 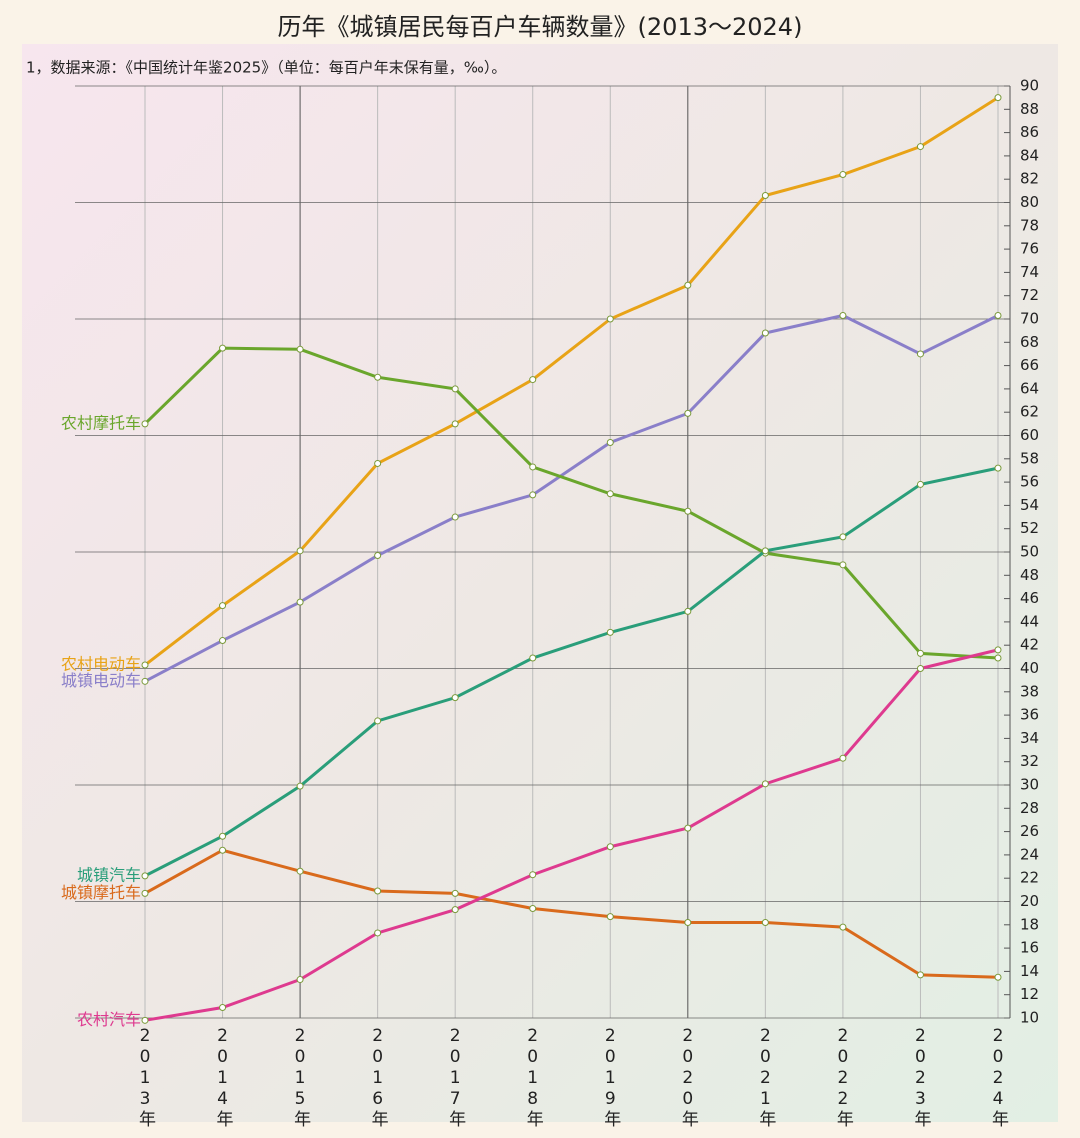 What do you see at coordinates (920, 1077) in the screenshot?
I see `x-tick-label: 2023年` at bounding box center [920, 1077].